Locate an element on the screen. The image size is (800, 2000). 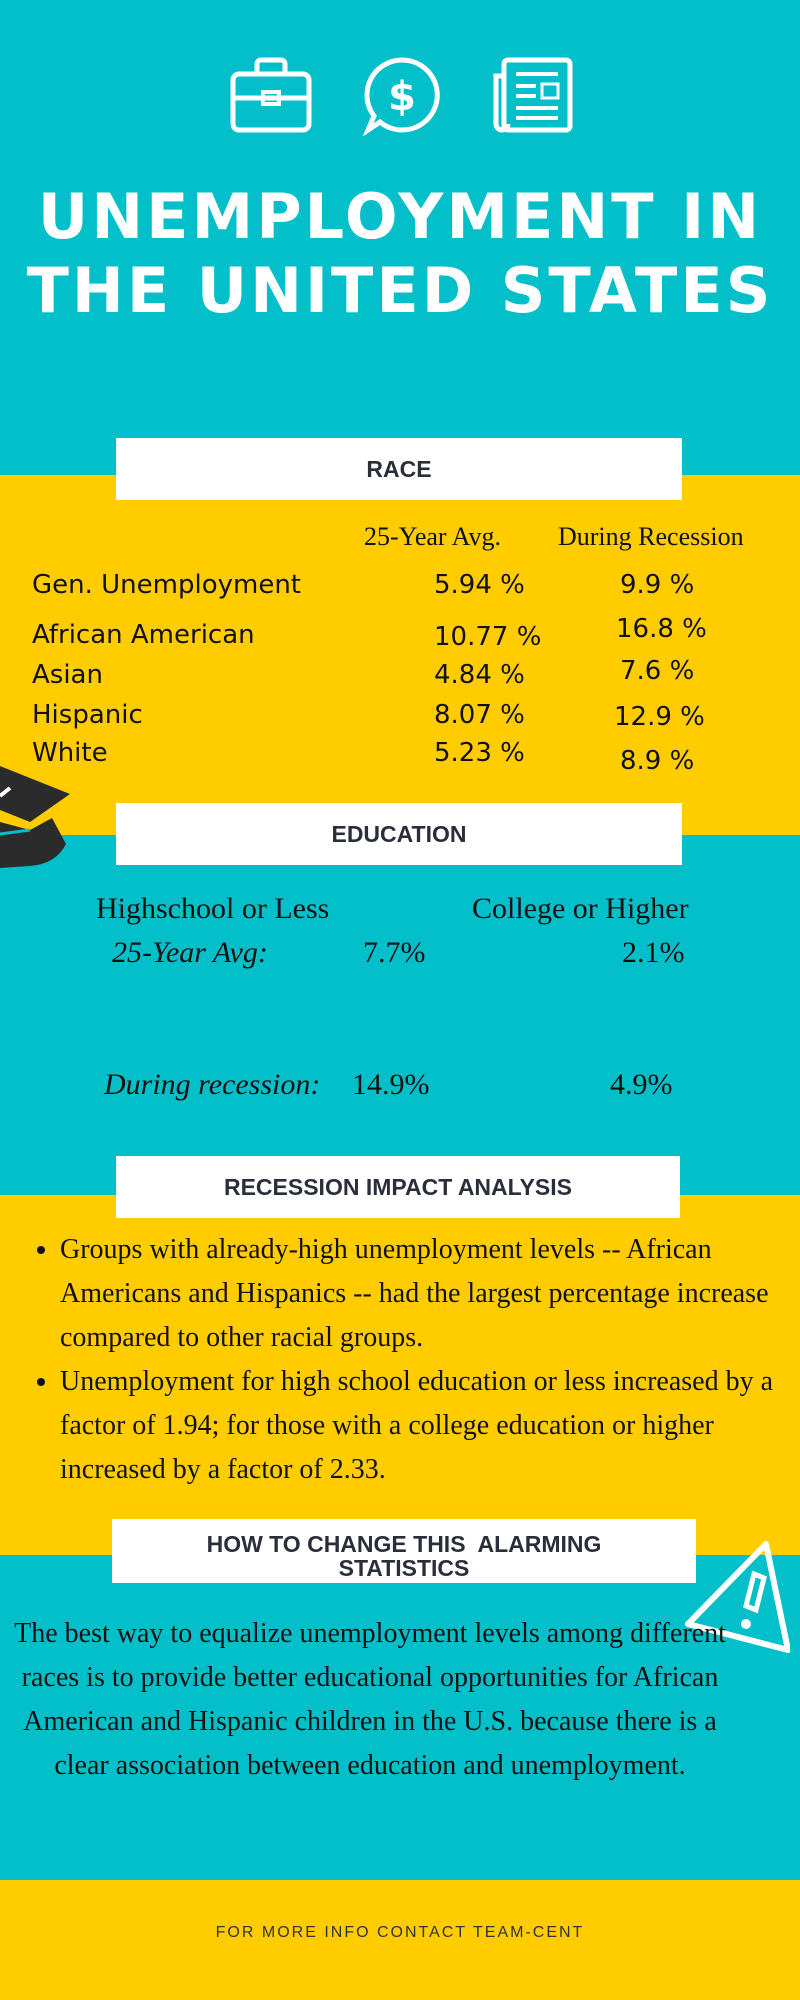
race-avg: 4.84 % is located at coordinates (479, 675).